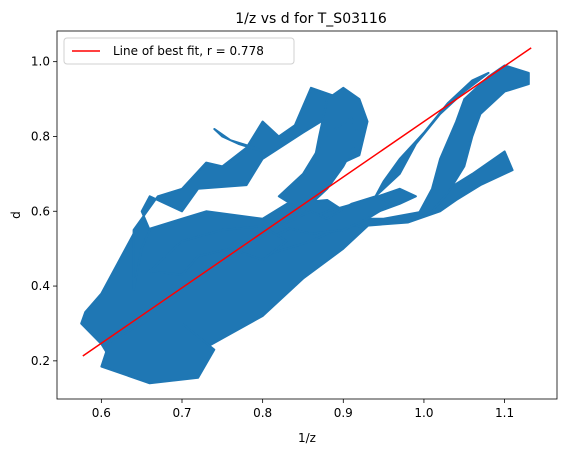  What do you see at coordinates (262, 413) in the screenshot?
I see `x-tick-label: 0.8` at bounding box center [262, 413].